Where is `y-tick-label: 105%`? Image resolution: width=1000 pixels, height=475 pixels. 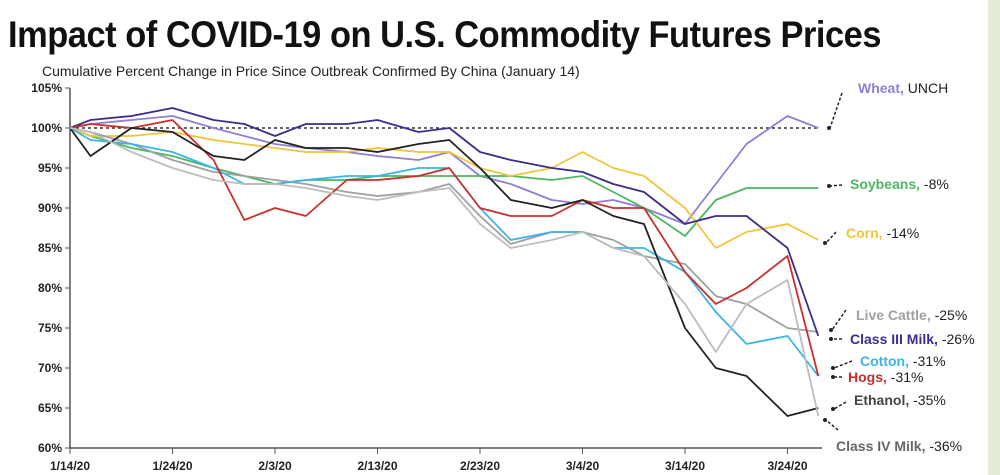 y-tick-label: 105% is located at coordinates (46, 88).